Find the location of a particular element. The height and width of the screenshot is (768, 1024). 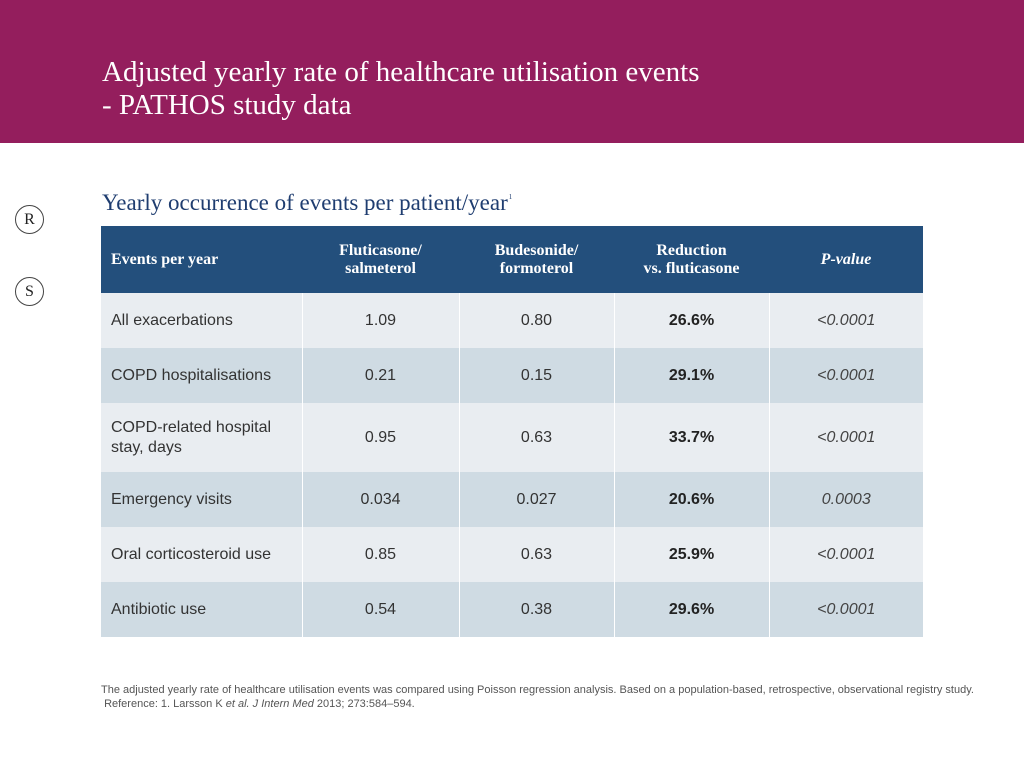

reduction-value: 26.6% is located at coordinates (691, 320).